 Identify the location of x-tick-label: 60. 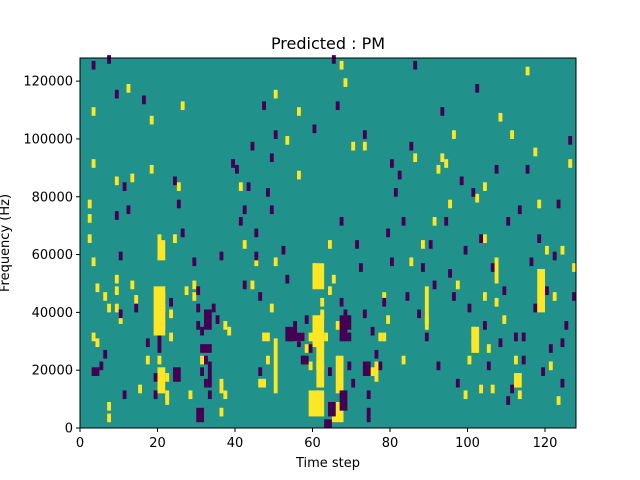
(312, 443).